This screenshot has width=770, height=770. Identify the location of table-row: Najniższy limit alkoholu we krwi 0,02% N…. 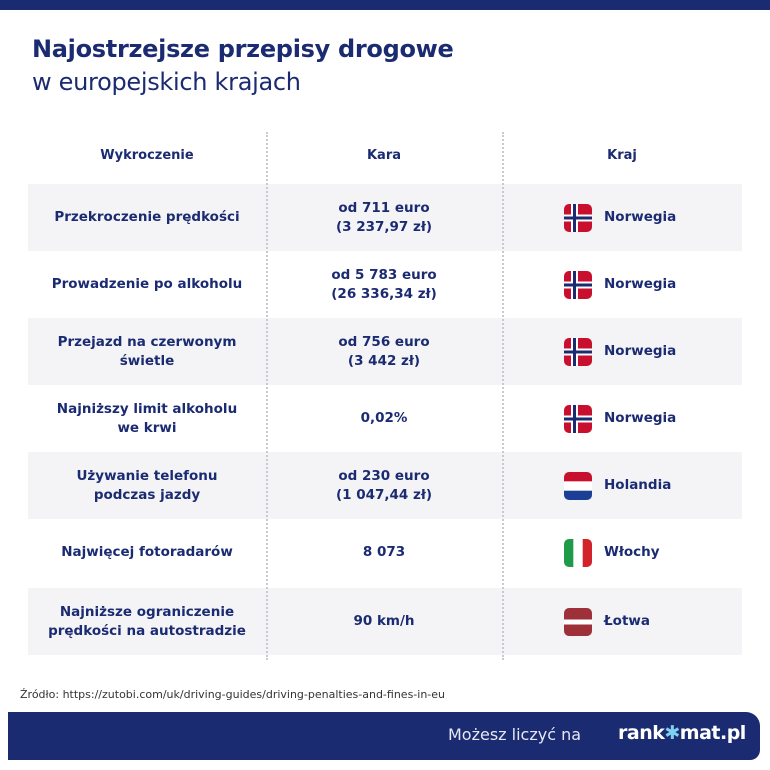
(385, 418).